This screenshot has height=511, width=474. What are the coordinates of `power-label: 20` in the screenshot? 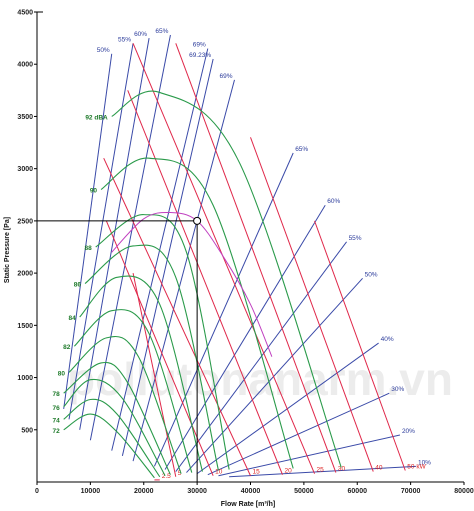 It's located at (289, 471).